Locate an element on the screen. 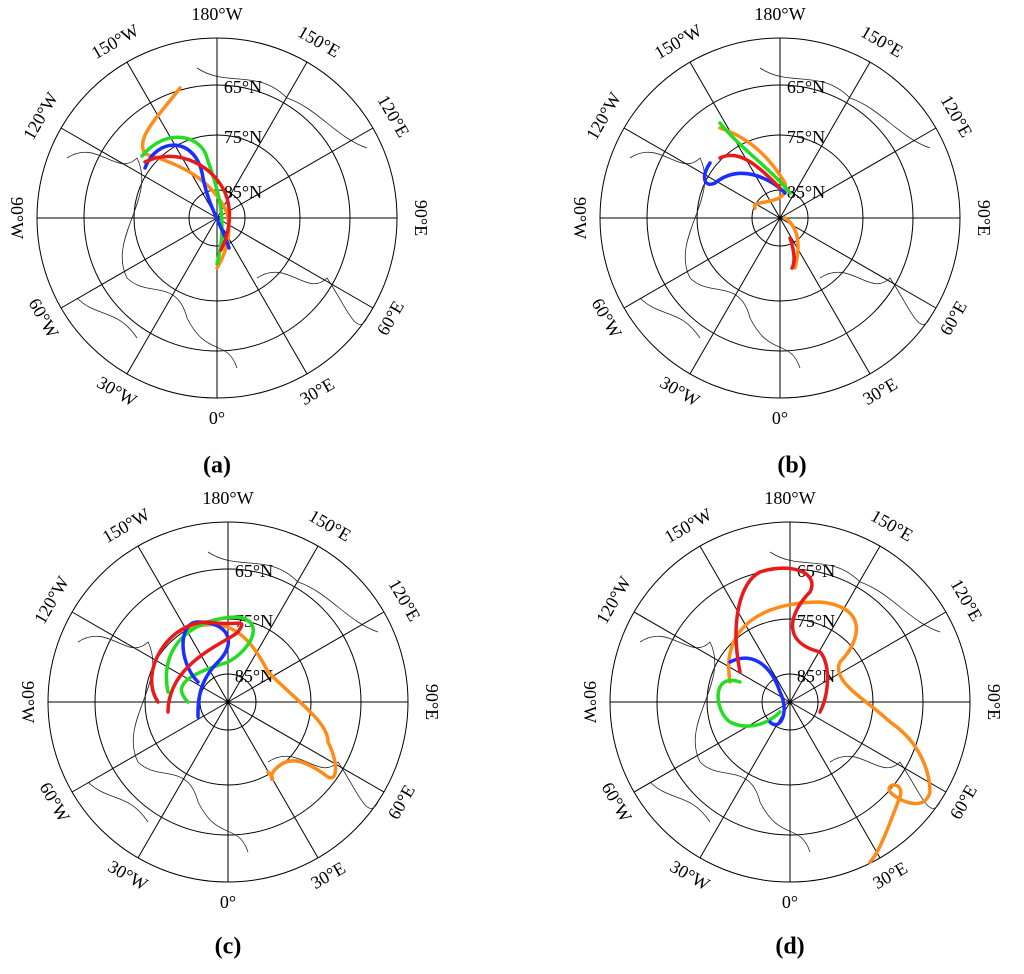 Image resolution: width=1024 pixels, height=974 pixels. panel-label: (d) is located at coordinates (789, 947).